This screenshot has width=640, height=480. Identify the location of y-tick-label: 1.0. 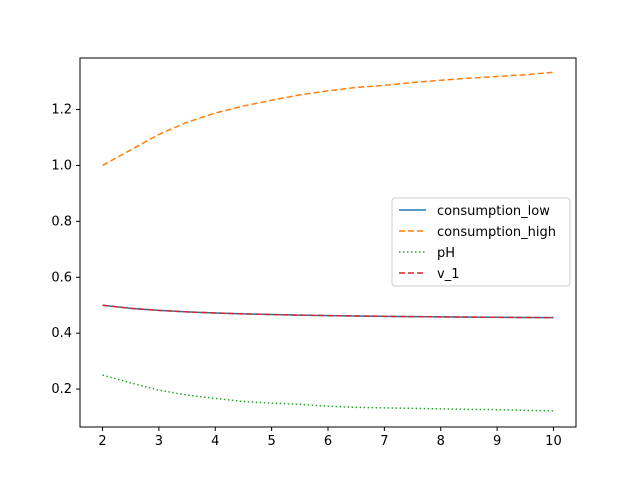
(61, 165).